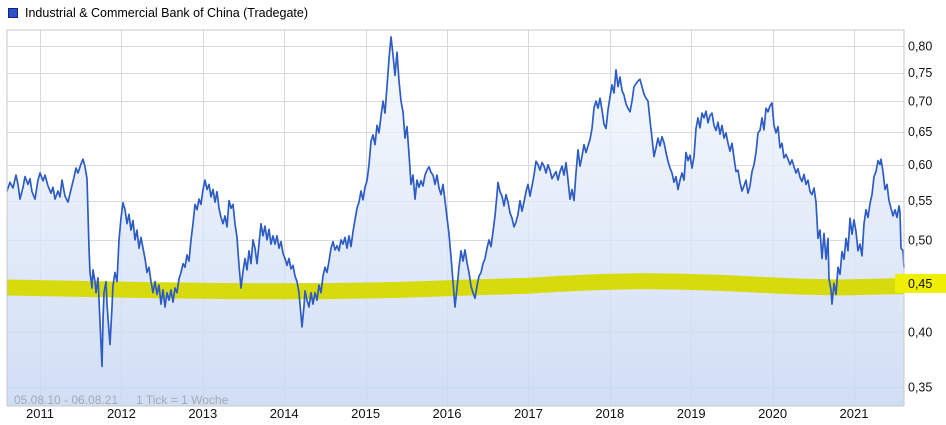 This screenshot has width=946, height=425. What do you see at coordinates (920, 201) in the screenshot?
I see `y-axis-label: 0,55` at bounding box center [920, 201].